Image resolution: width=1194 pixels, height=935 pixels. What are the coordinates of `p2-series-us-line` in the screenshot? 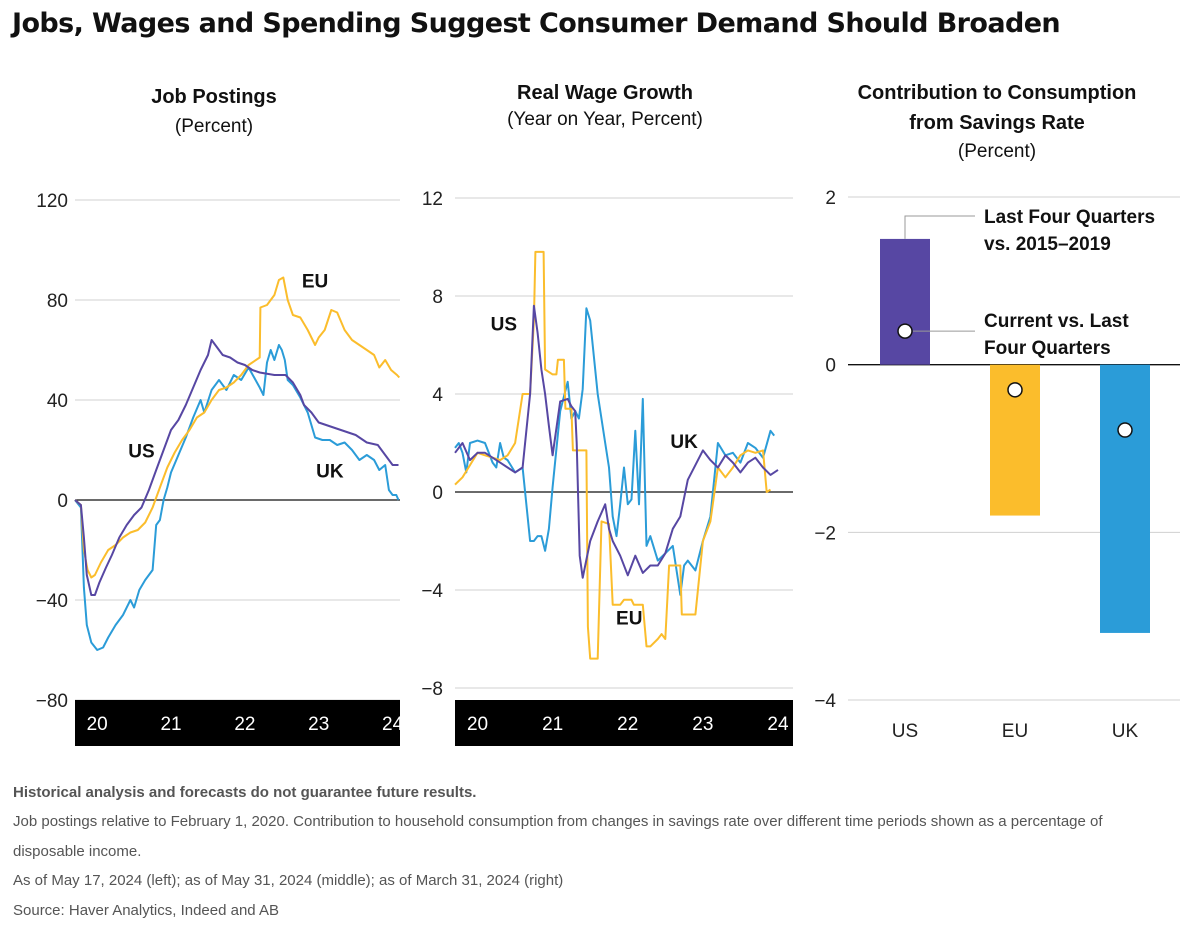 It's located at (616, 441).